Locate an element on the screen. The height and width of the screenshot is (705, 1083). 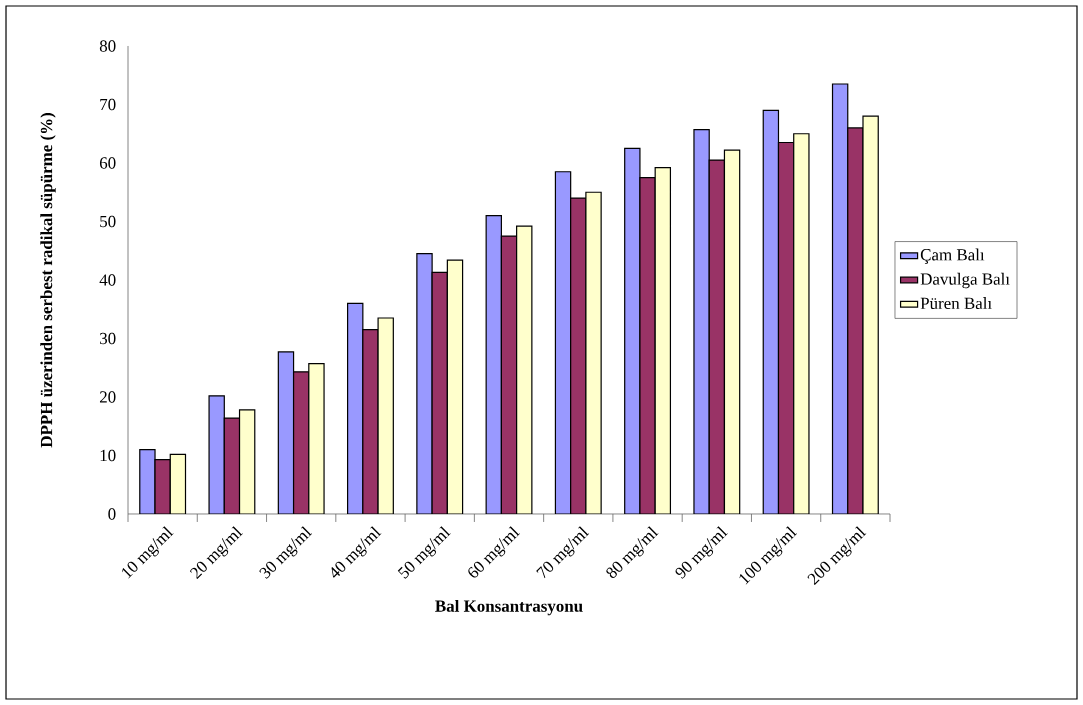
y-tick-label: 70 is located at coordinates (108, 104).